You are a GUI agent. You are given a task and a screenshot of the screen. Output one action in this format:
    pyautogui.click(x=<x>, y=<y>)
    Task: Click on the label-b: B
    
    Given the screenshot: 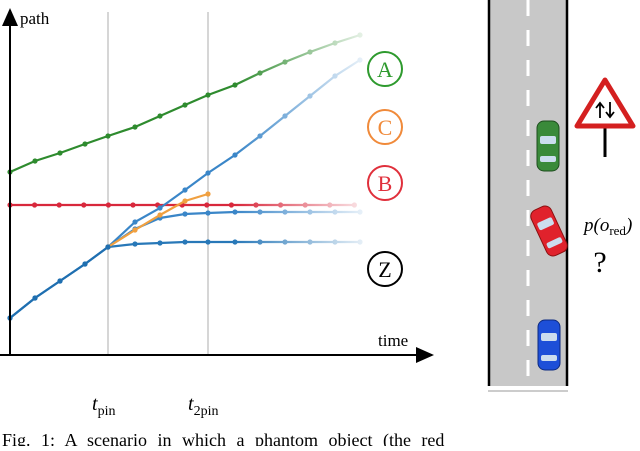 What is the action you would take?
    pyautogui.click(x=385, y=183)
    